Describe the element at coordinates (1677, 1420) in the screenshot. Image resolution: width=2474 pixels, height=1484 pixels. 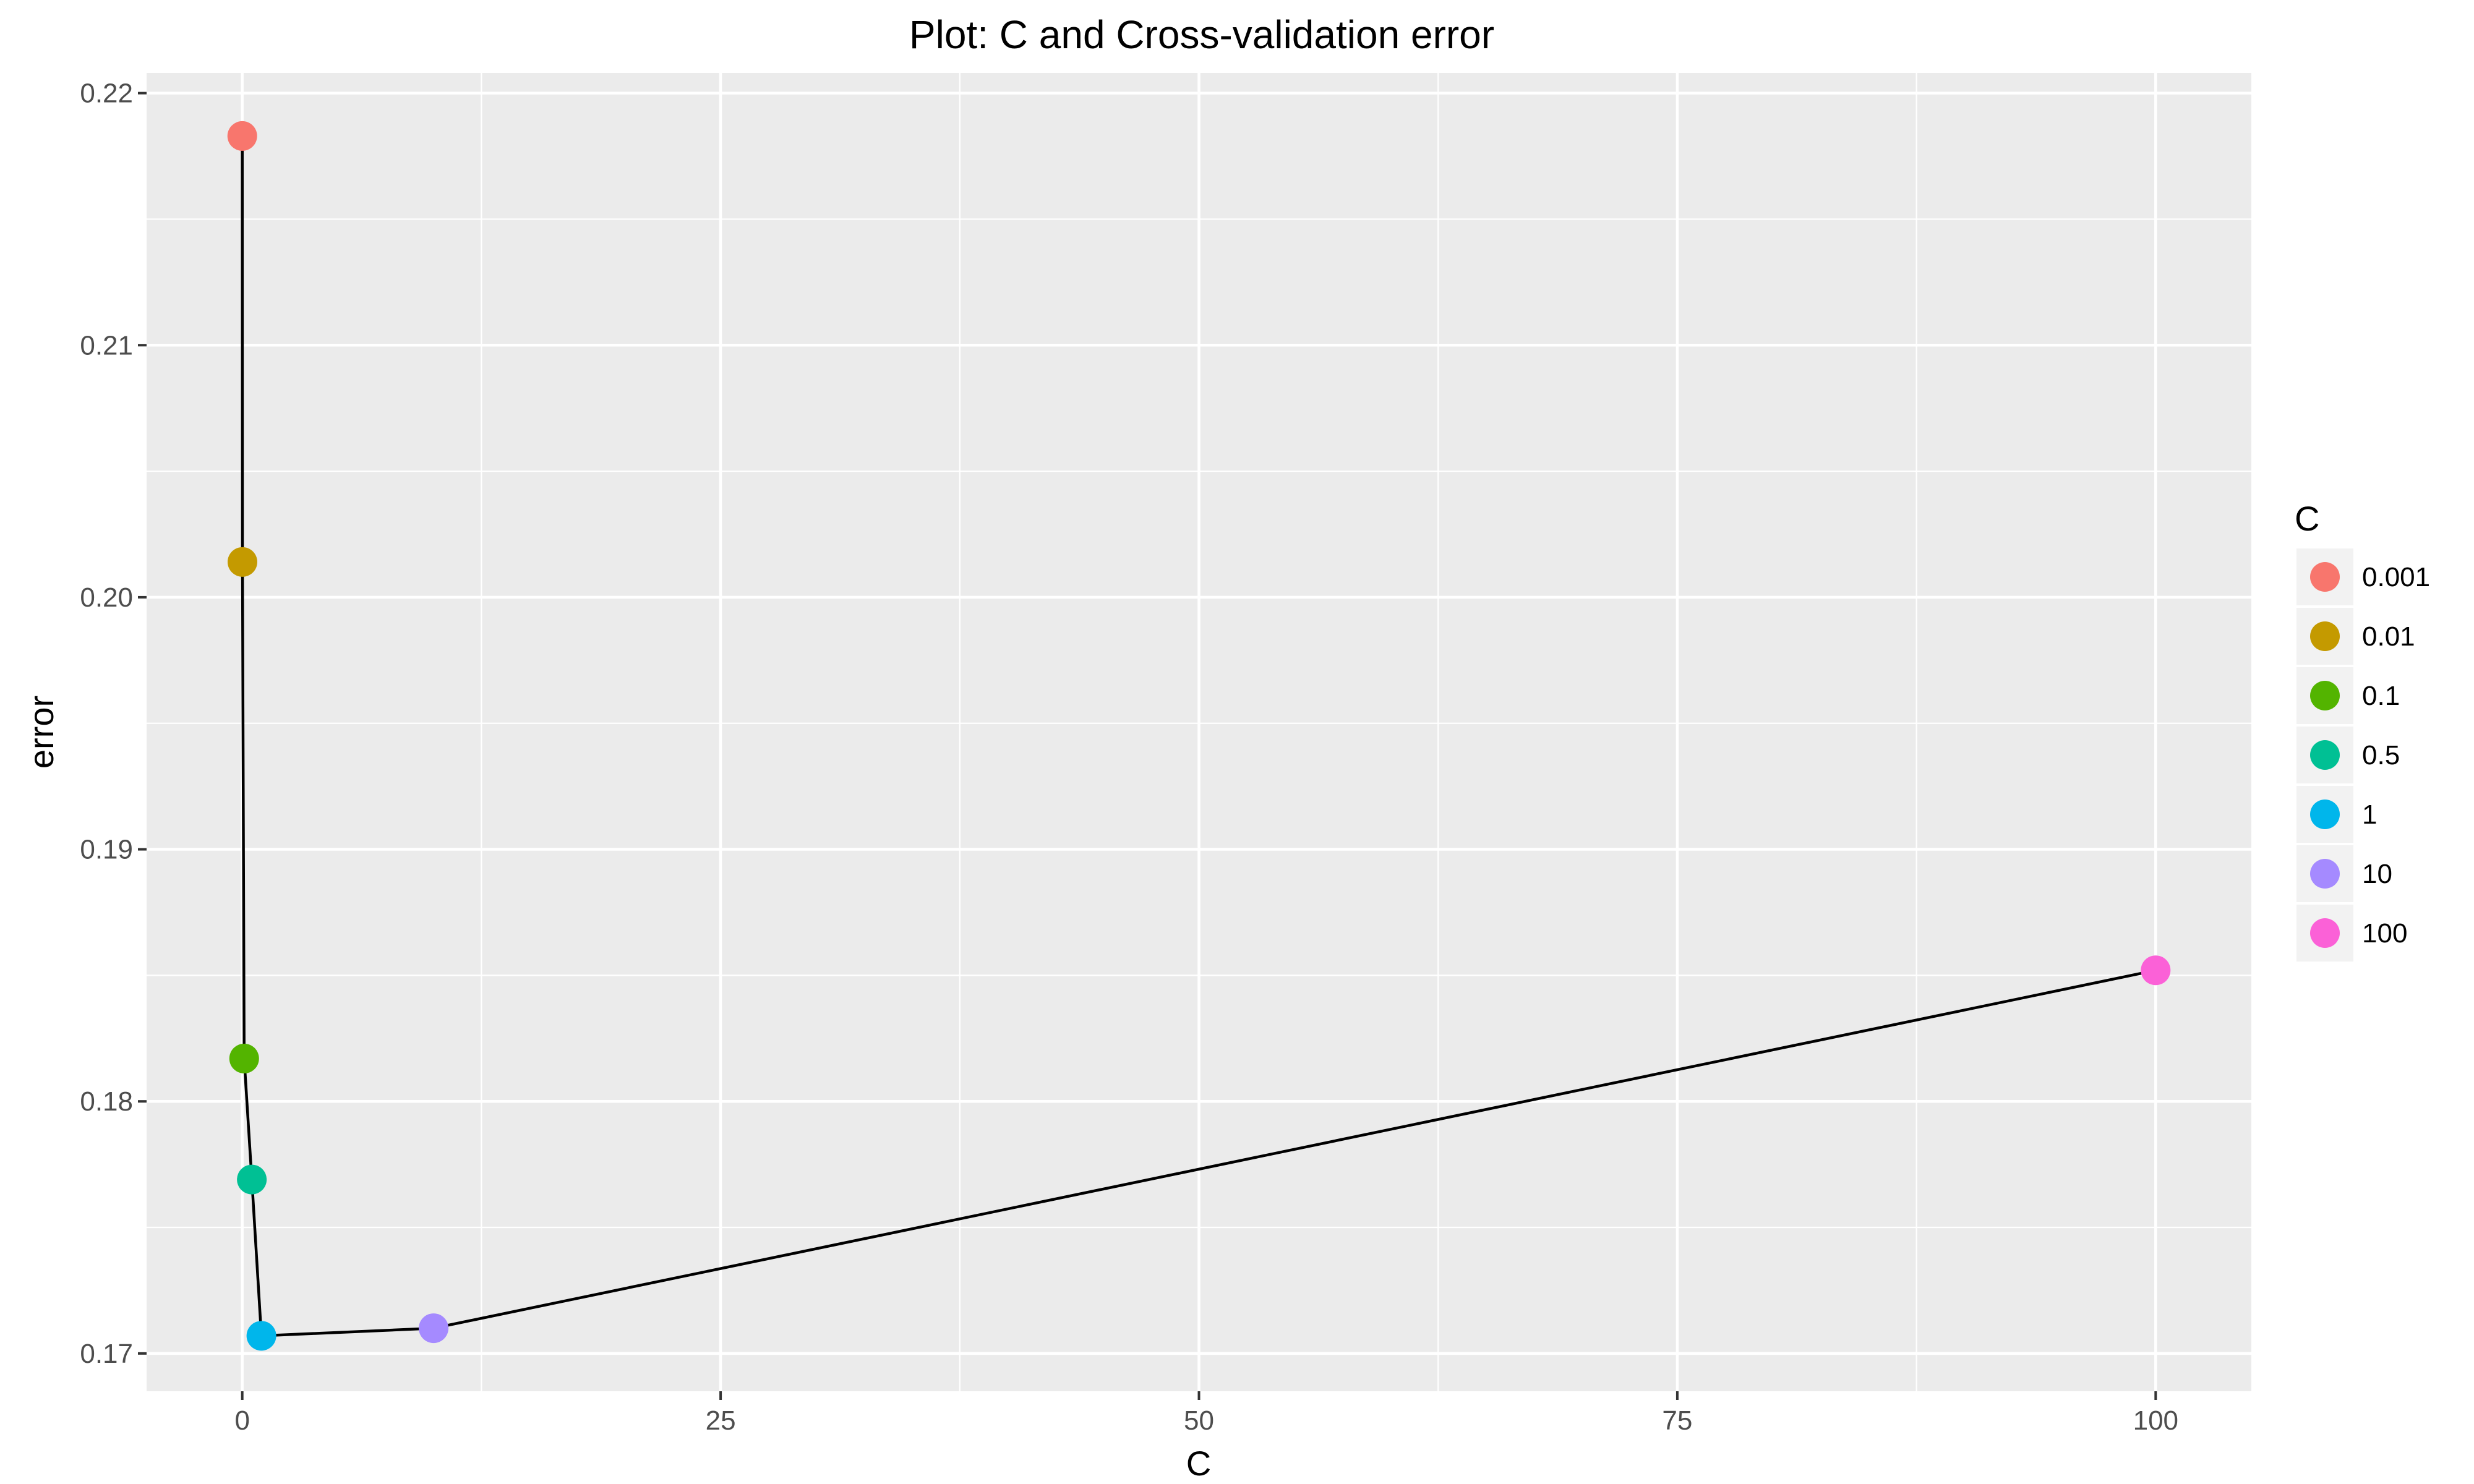
I see `x-tick-label: 75` at that location.